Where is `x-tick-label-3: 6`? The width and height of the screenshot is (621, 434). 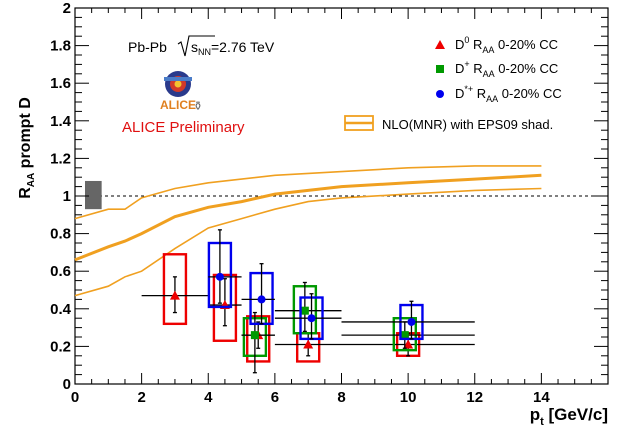 x-tick-label-3: 6 is located at coordinates (275, 397).